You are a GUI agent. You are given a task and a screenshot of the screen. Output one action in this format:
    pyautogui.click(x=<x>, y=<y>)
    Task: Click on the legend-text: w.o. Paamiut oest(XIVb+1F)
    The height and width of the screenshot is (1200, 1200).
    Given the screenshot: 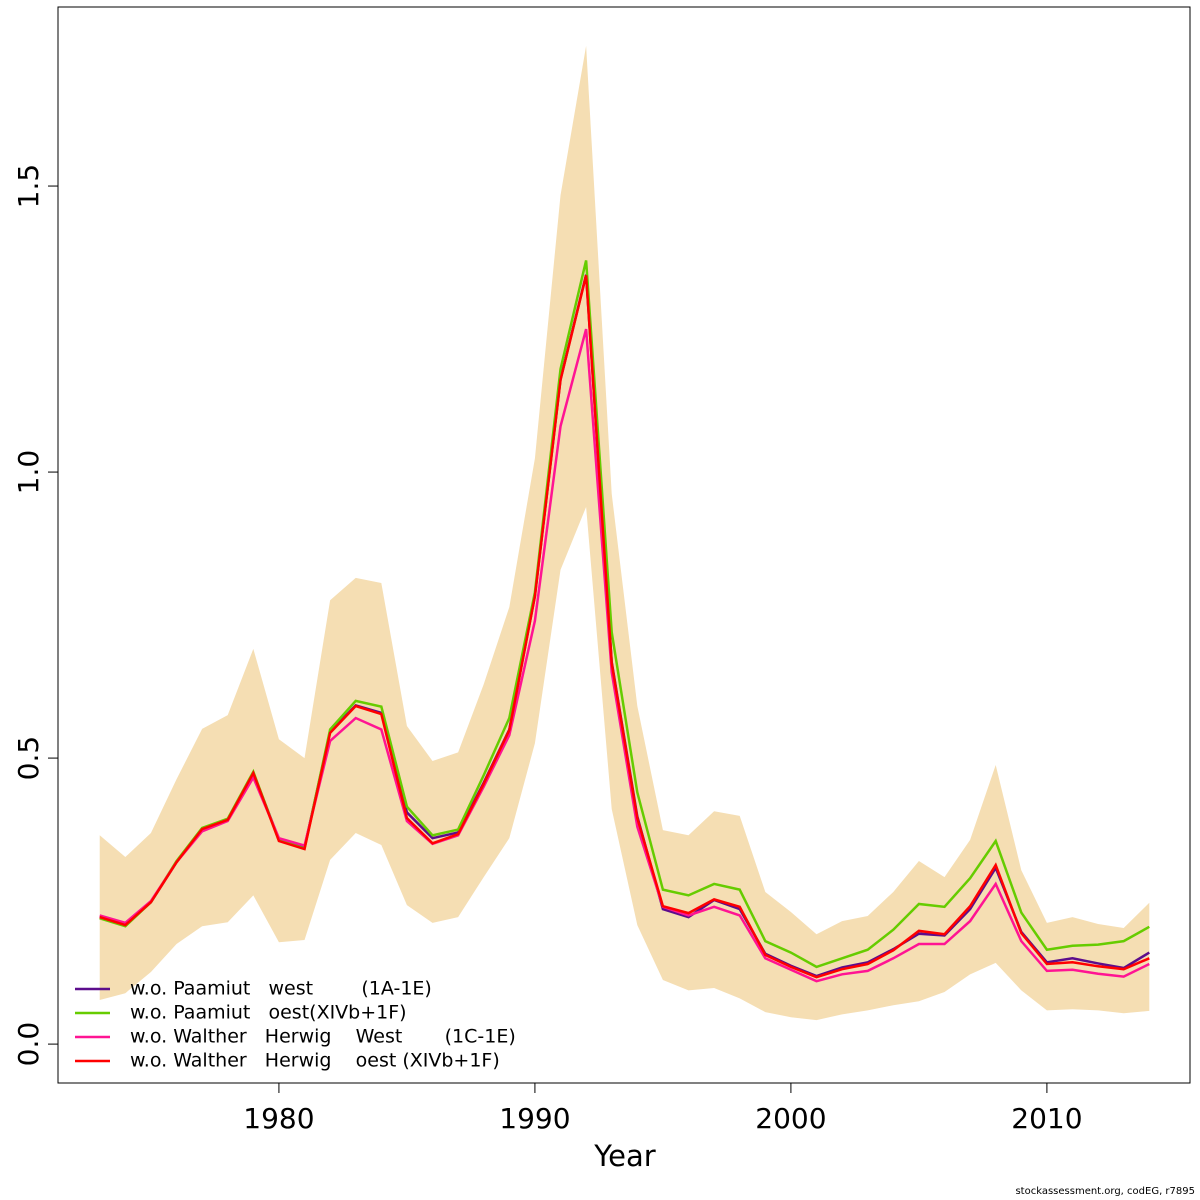 What is the action you would take?
    pyautogui.click(x=268, y=1013)
    